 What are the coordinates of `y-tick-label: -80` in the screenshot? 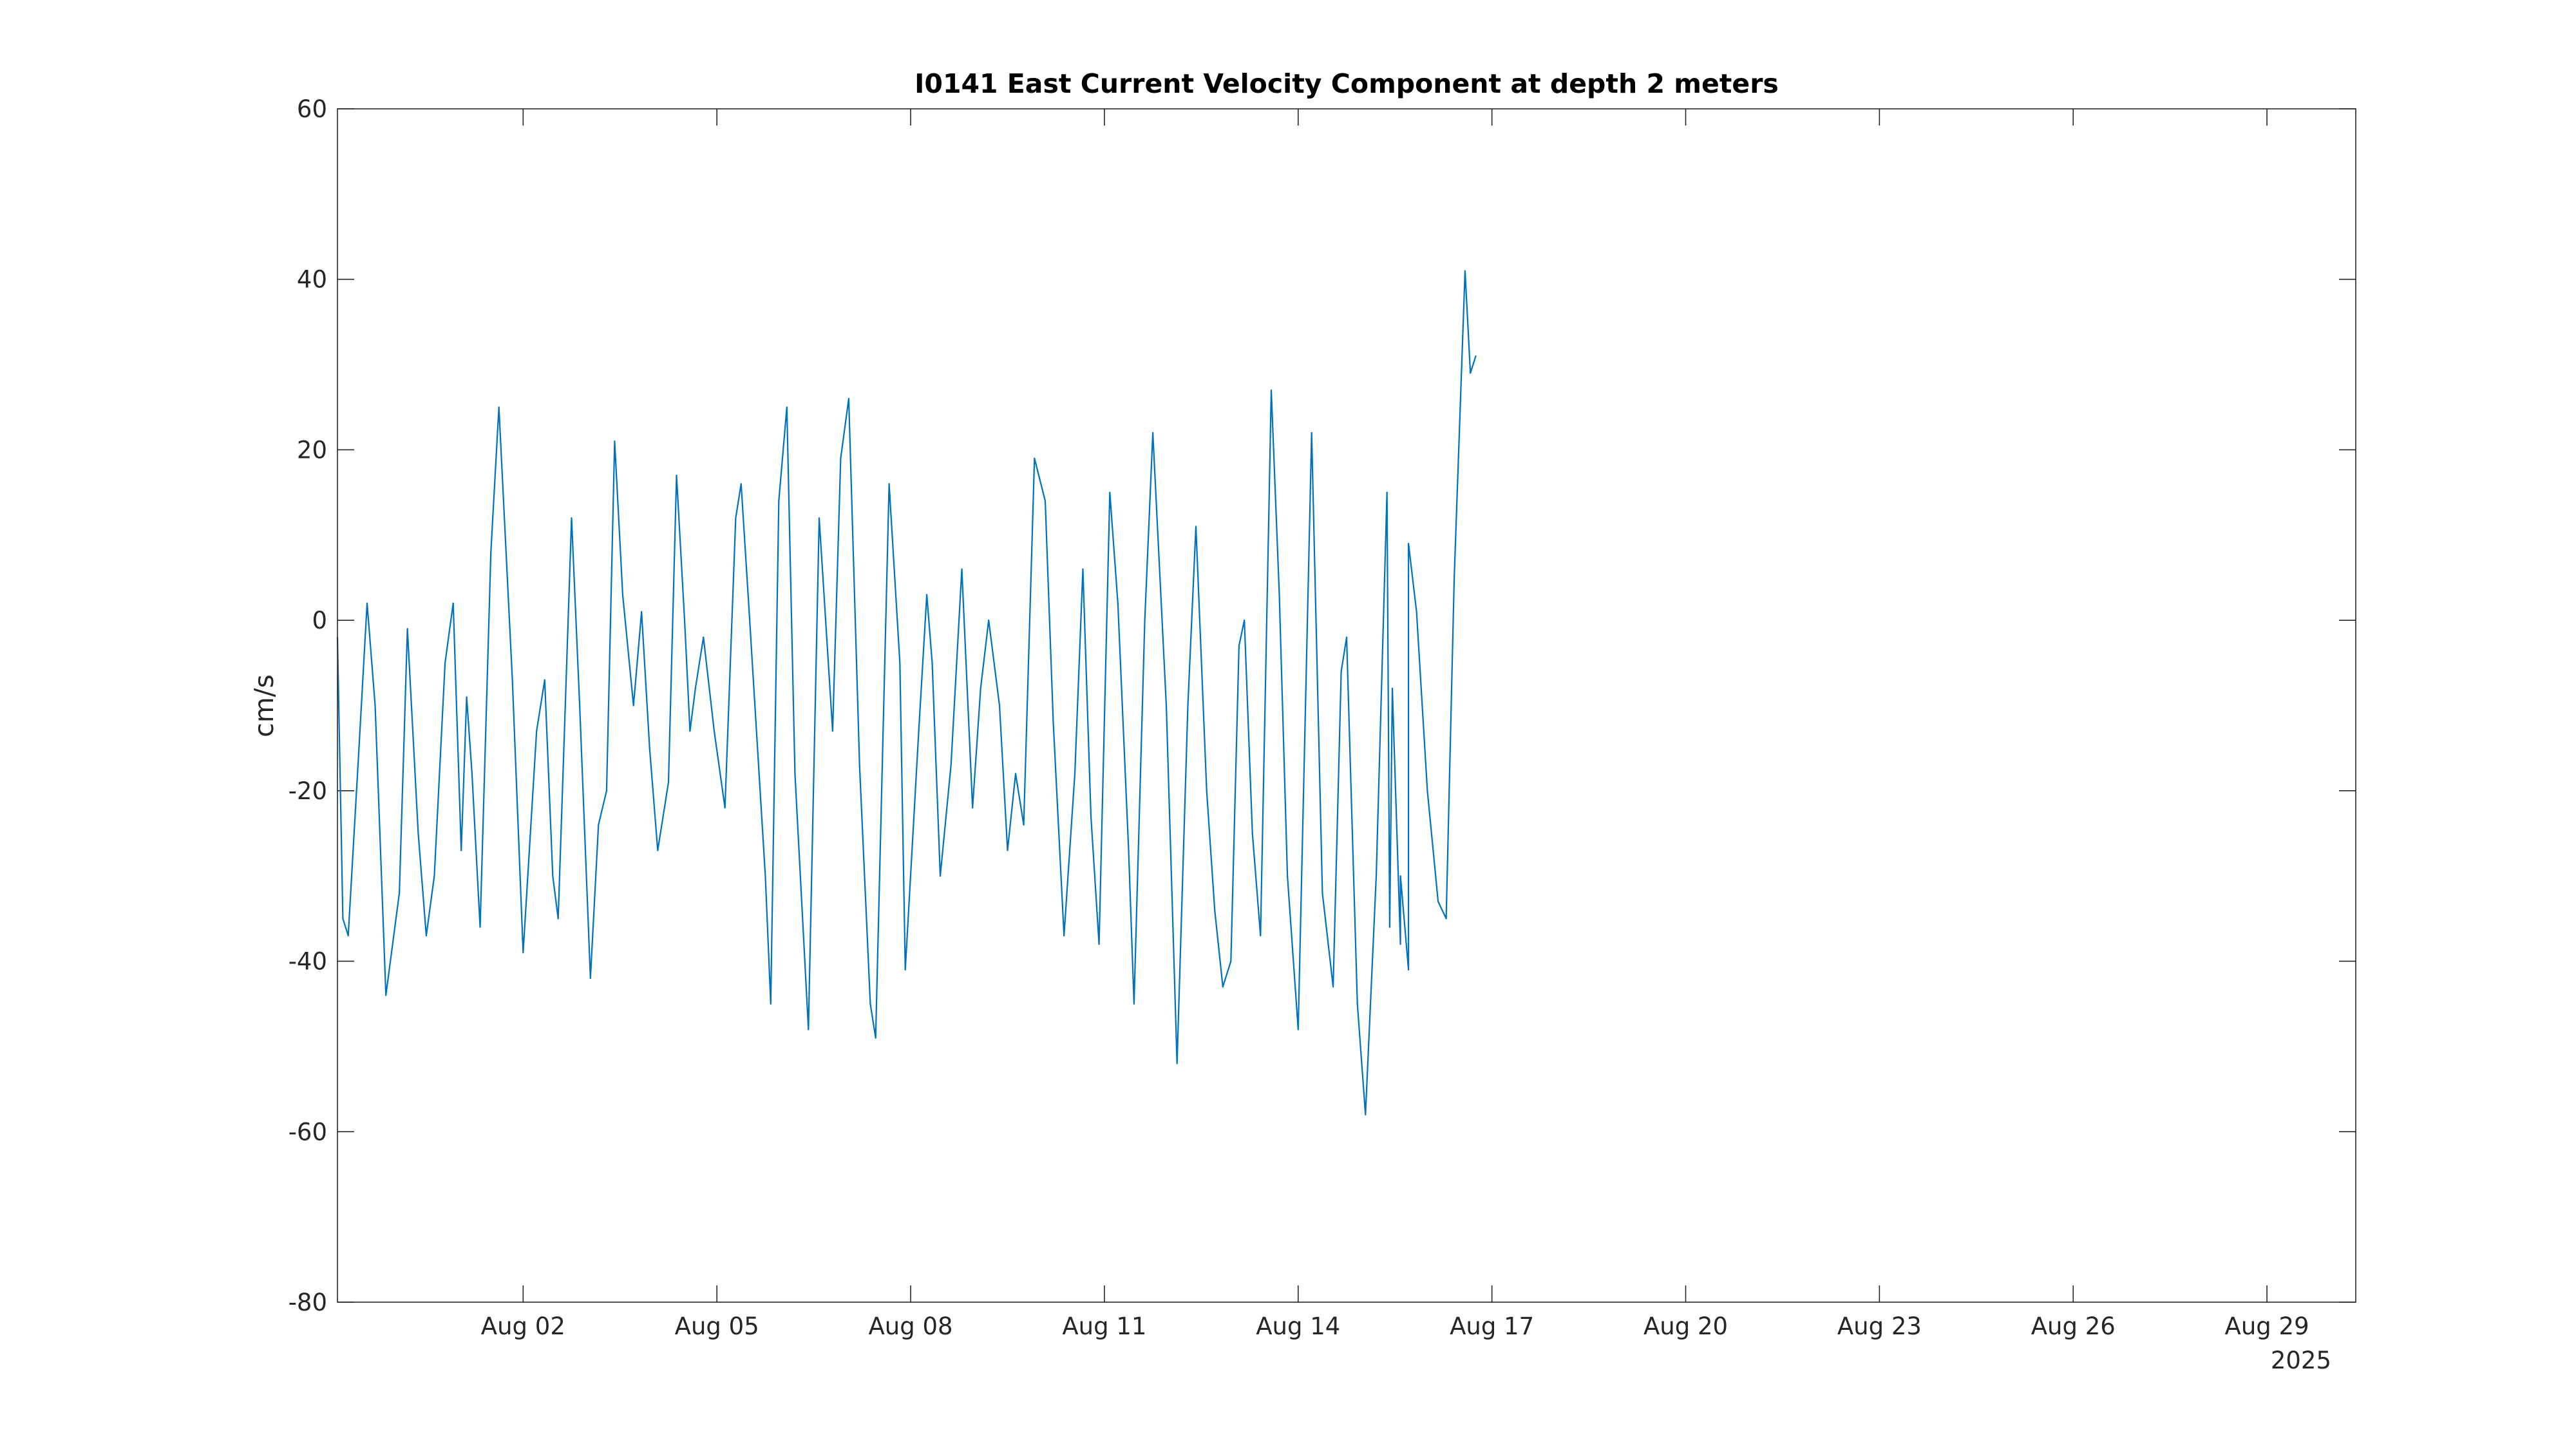 It's located at (308, 1302).